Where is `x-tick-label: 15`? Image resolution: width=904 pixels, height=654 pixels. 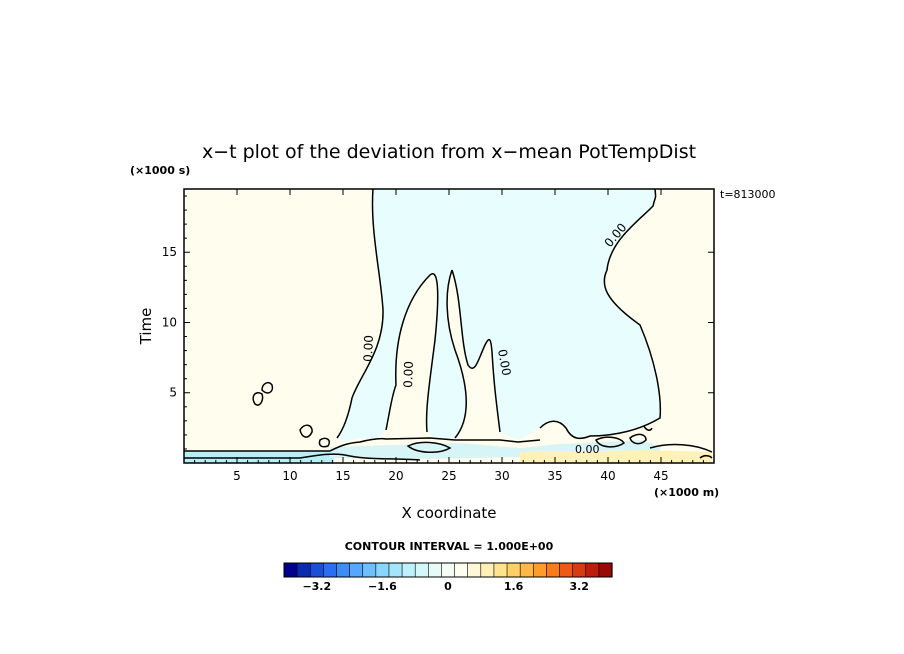
x-tick-label: 15 is located at coordinates (342, 476).